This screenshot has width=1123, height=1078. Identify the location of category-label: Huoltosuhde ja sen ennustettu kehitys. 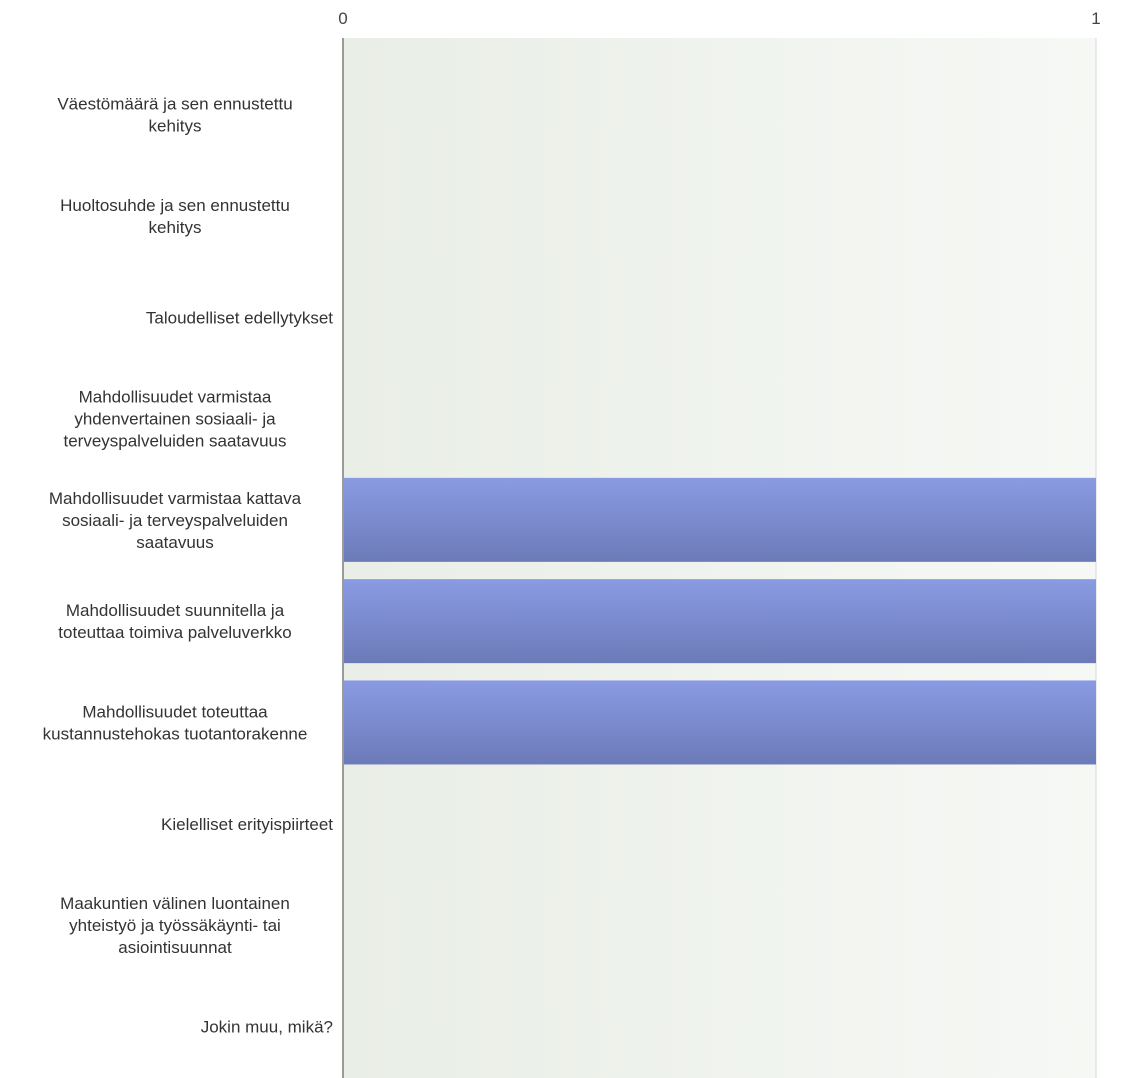
(175, 216).